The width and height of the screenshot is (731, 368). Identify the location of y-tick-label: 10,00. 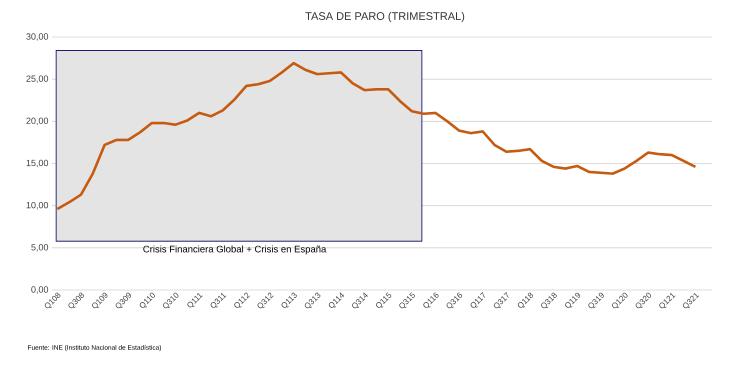
(37, 206).